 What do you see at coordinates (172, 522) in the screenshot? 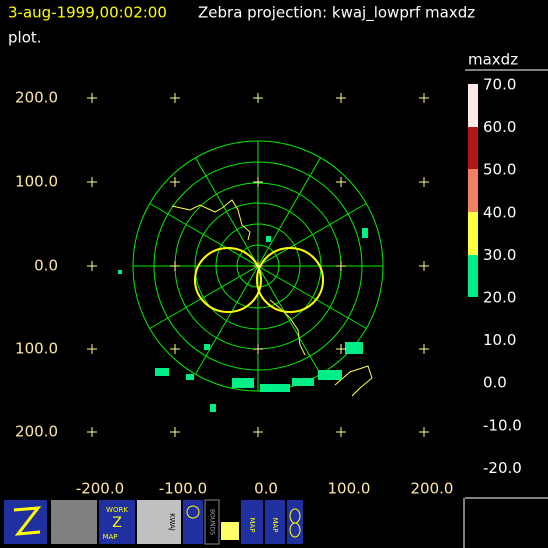
I see `icon-label: KWAJ` at bounding box center [172, 522].